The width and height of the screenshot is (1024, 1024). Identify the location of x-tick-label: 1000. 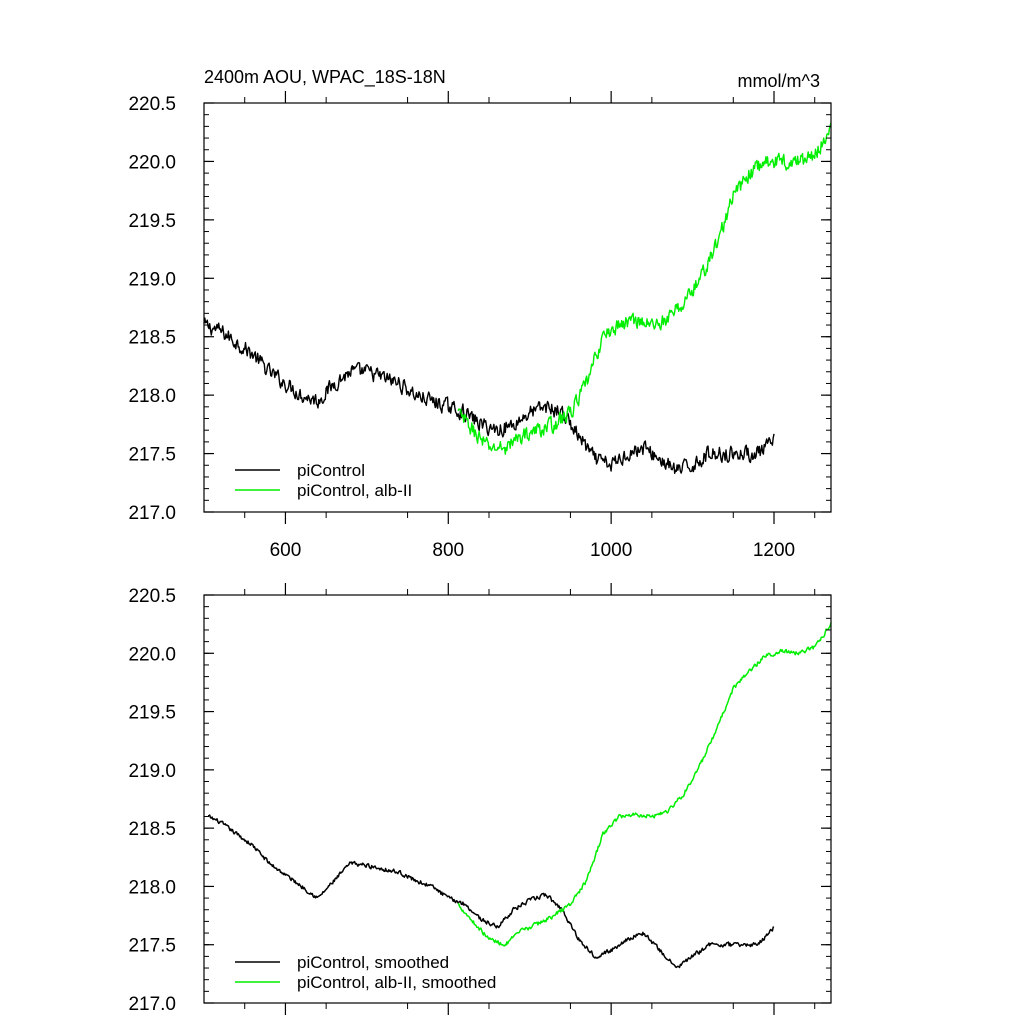
(611, 550).